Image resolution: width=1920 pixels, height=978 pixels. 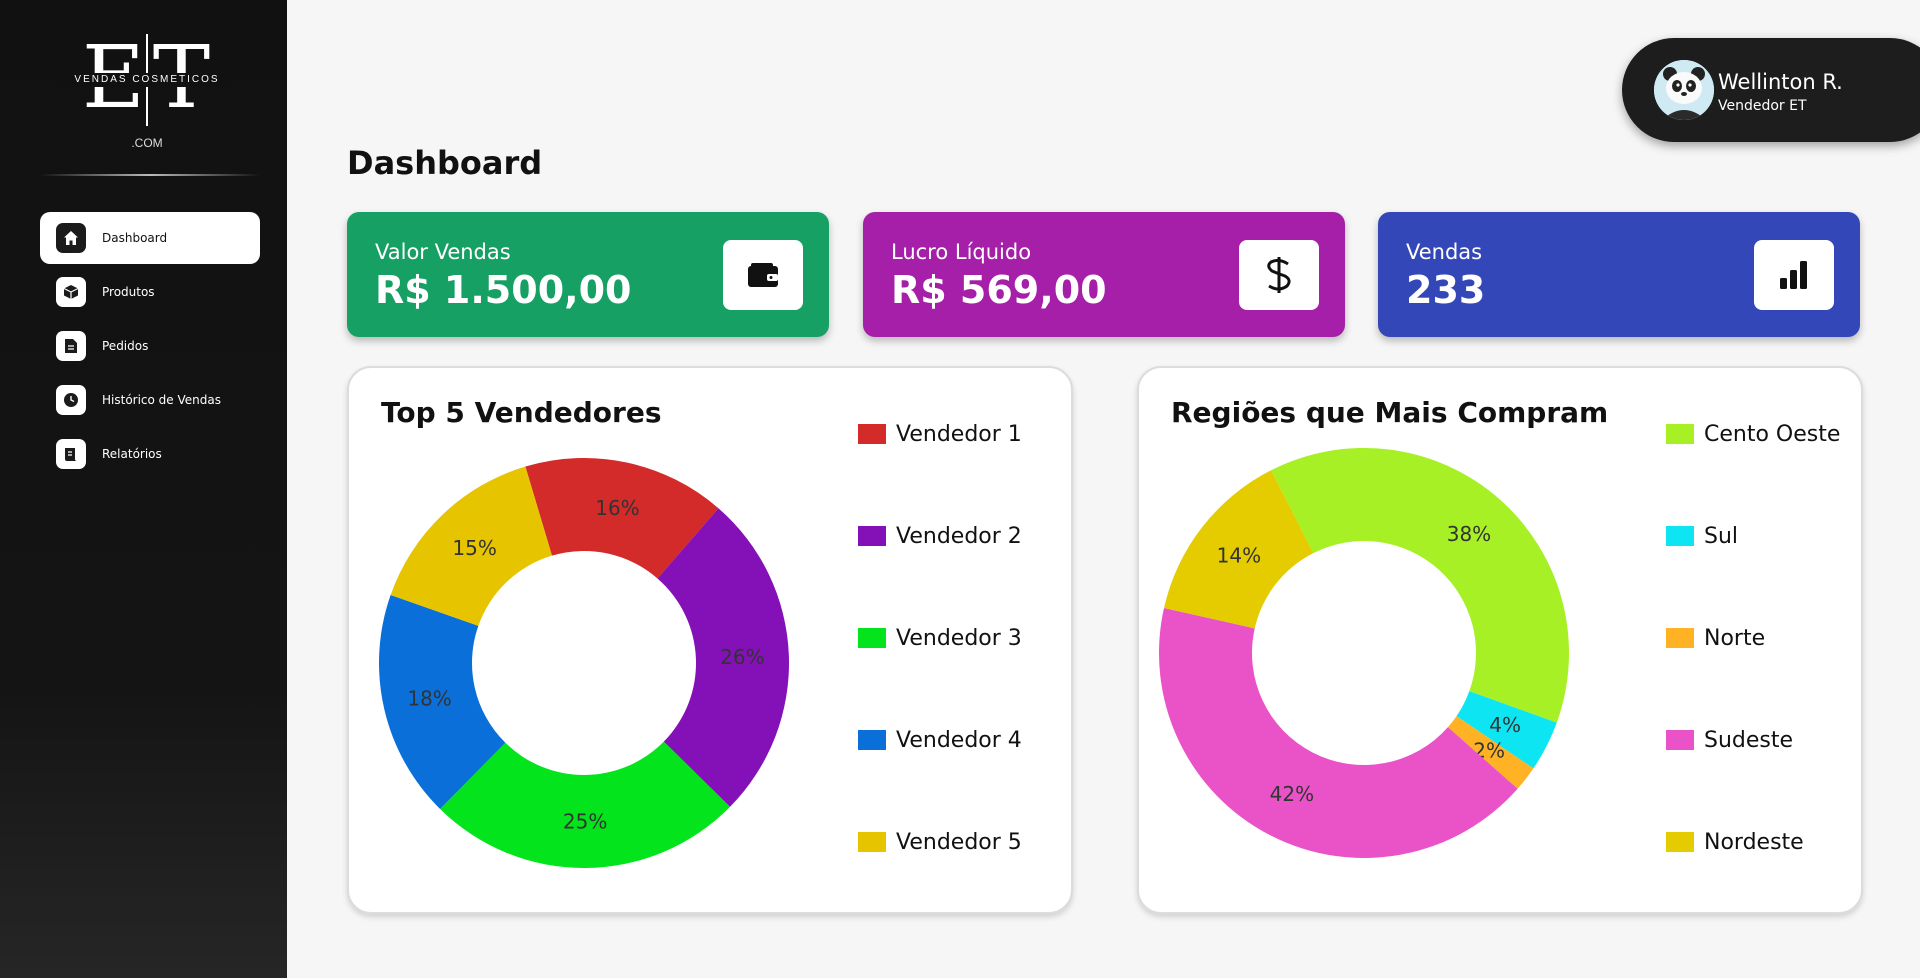 What do you see at coordinates (1735, 638) in the screenshot?
I see `legend-label: Norte` at bounding box center [1735, 638].